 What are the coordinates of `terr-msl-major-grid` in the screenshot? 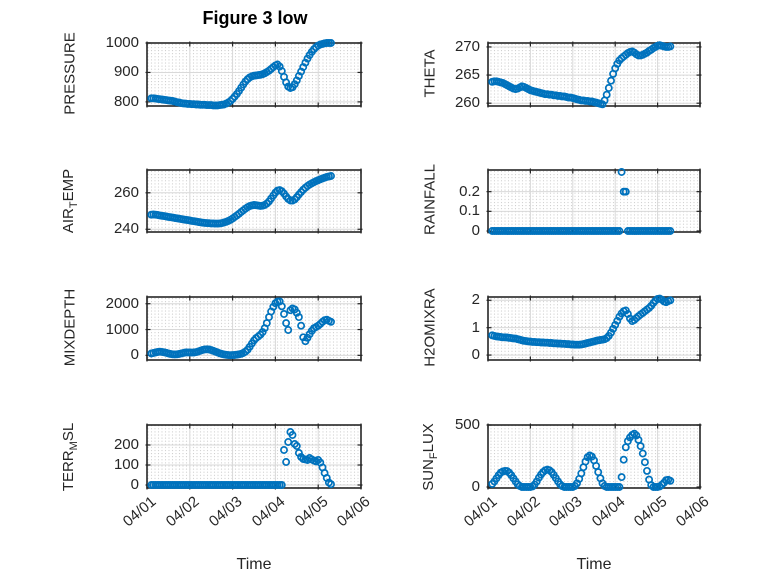 It's located at (254, 456).